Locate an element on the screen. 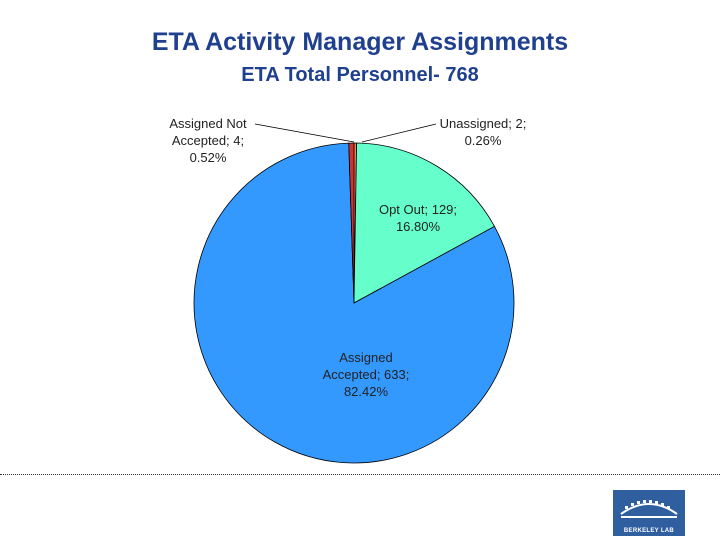 This screenshot has width=720, height=540. pie-slice-opt-out is located at coordinates (424, 223).